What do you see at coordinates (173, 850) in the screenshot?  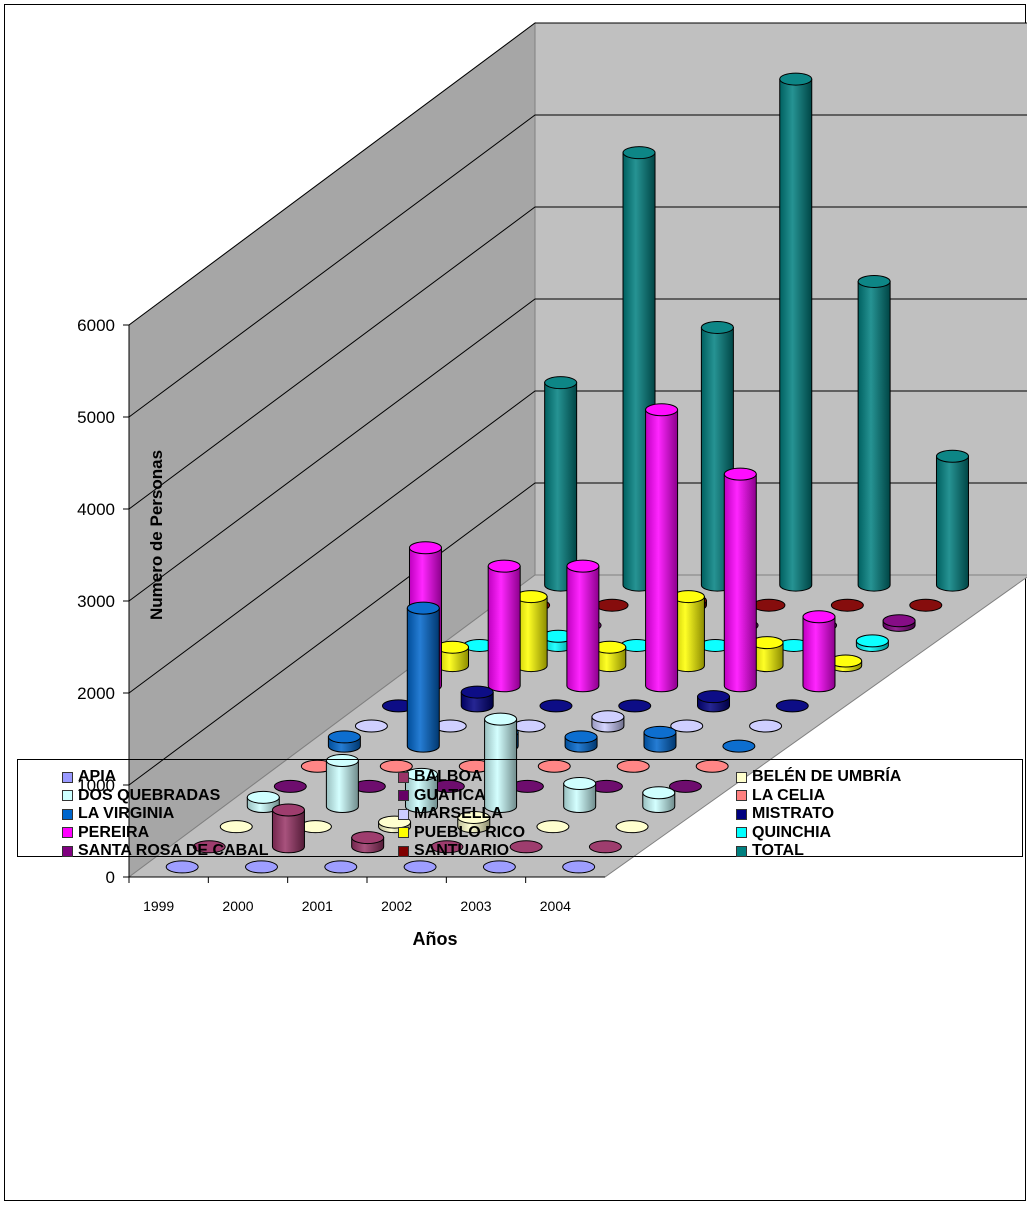 I see `legend-label: SANTA ROSA DE CABAL` at bounding box center [173, 850].